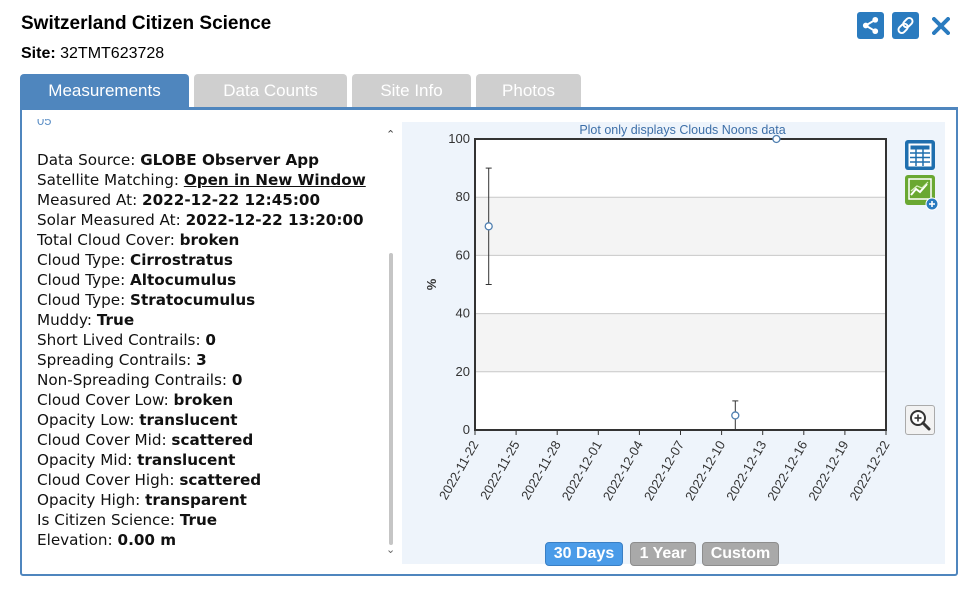  I want to click on close-icon, so click(940, 25).